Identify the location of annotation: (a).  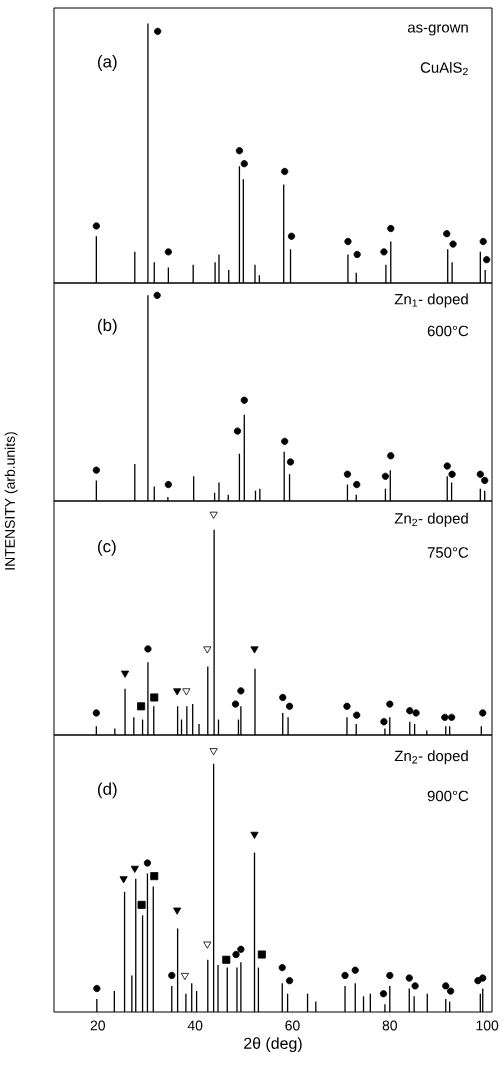
(107, 63).